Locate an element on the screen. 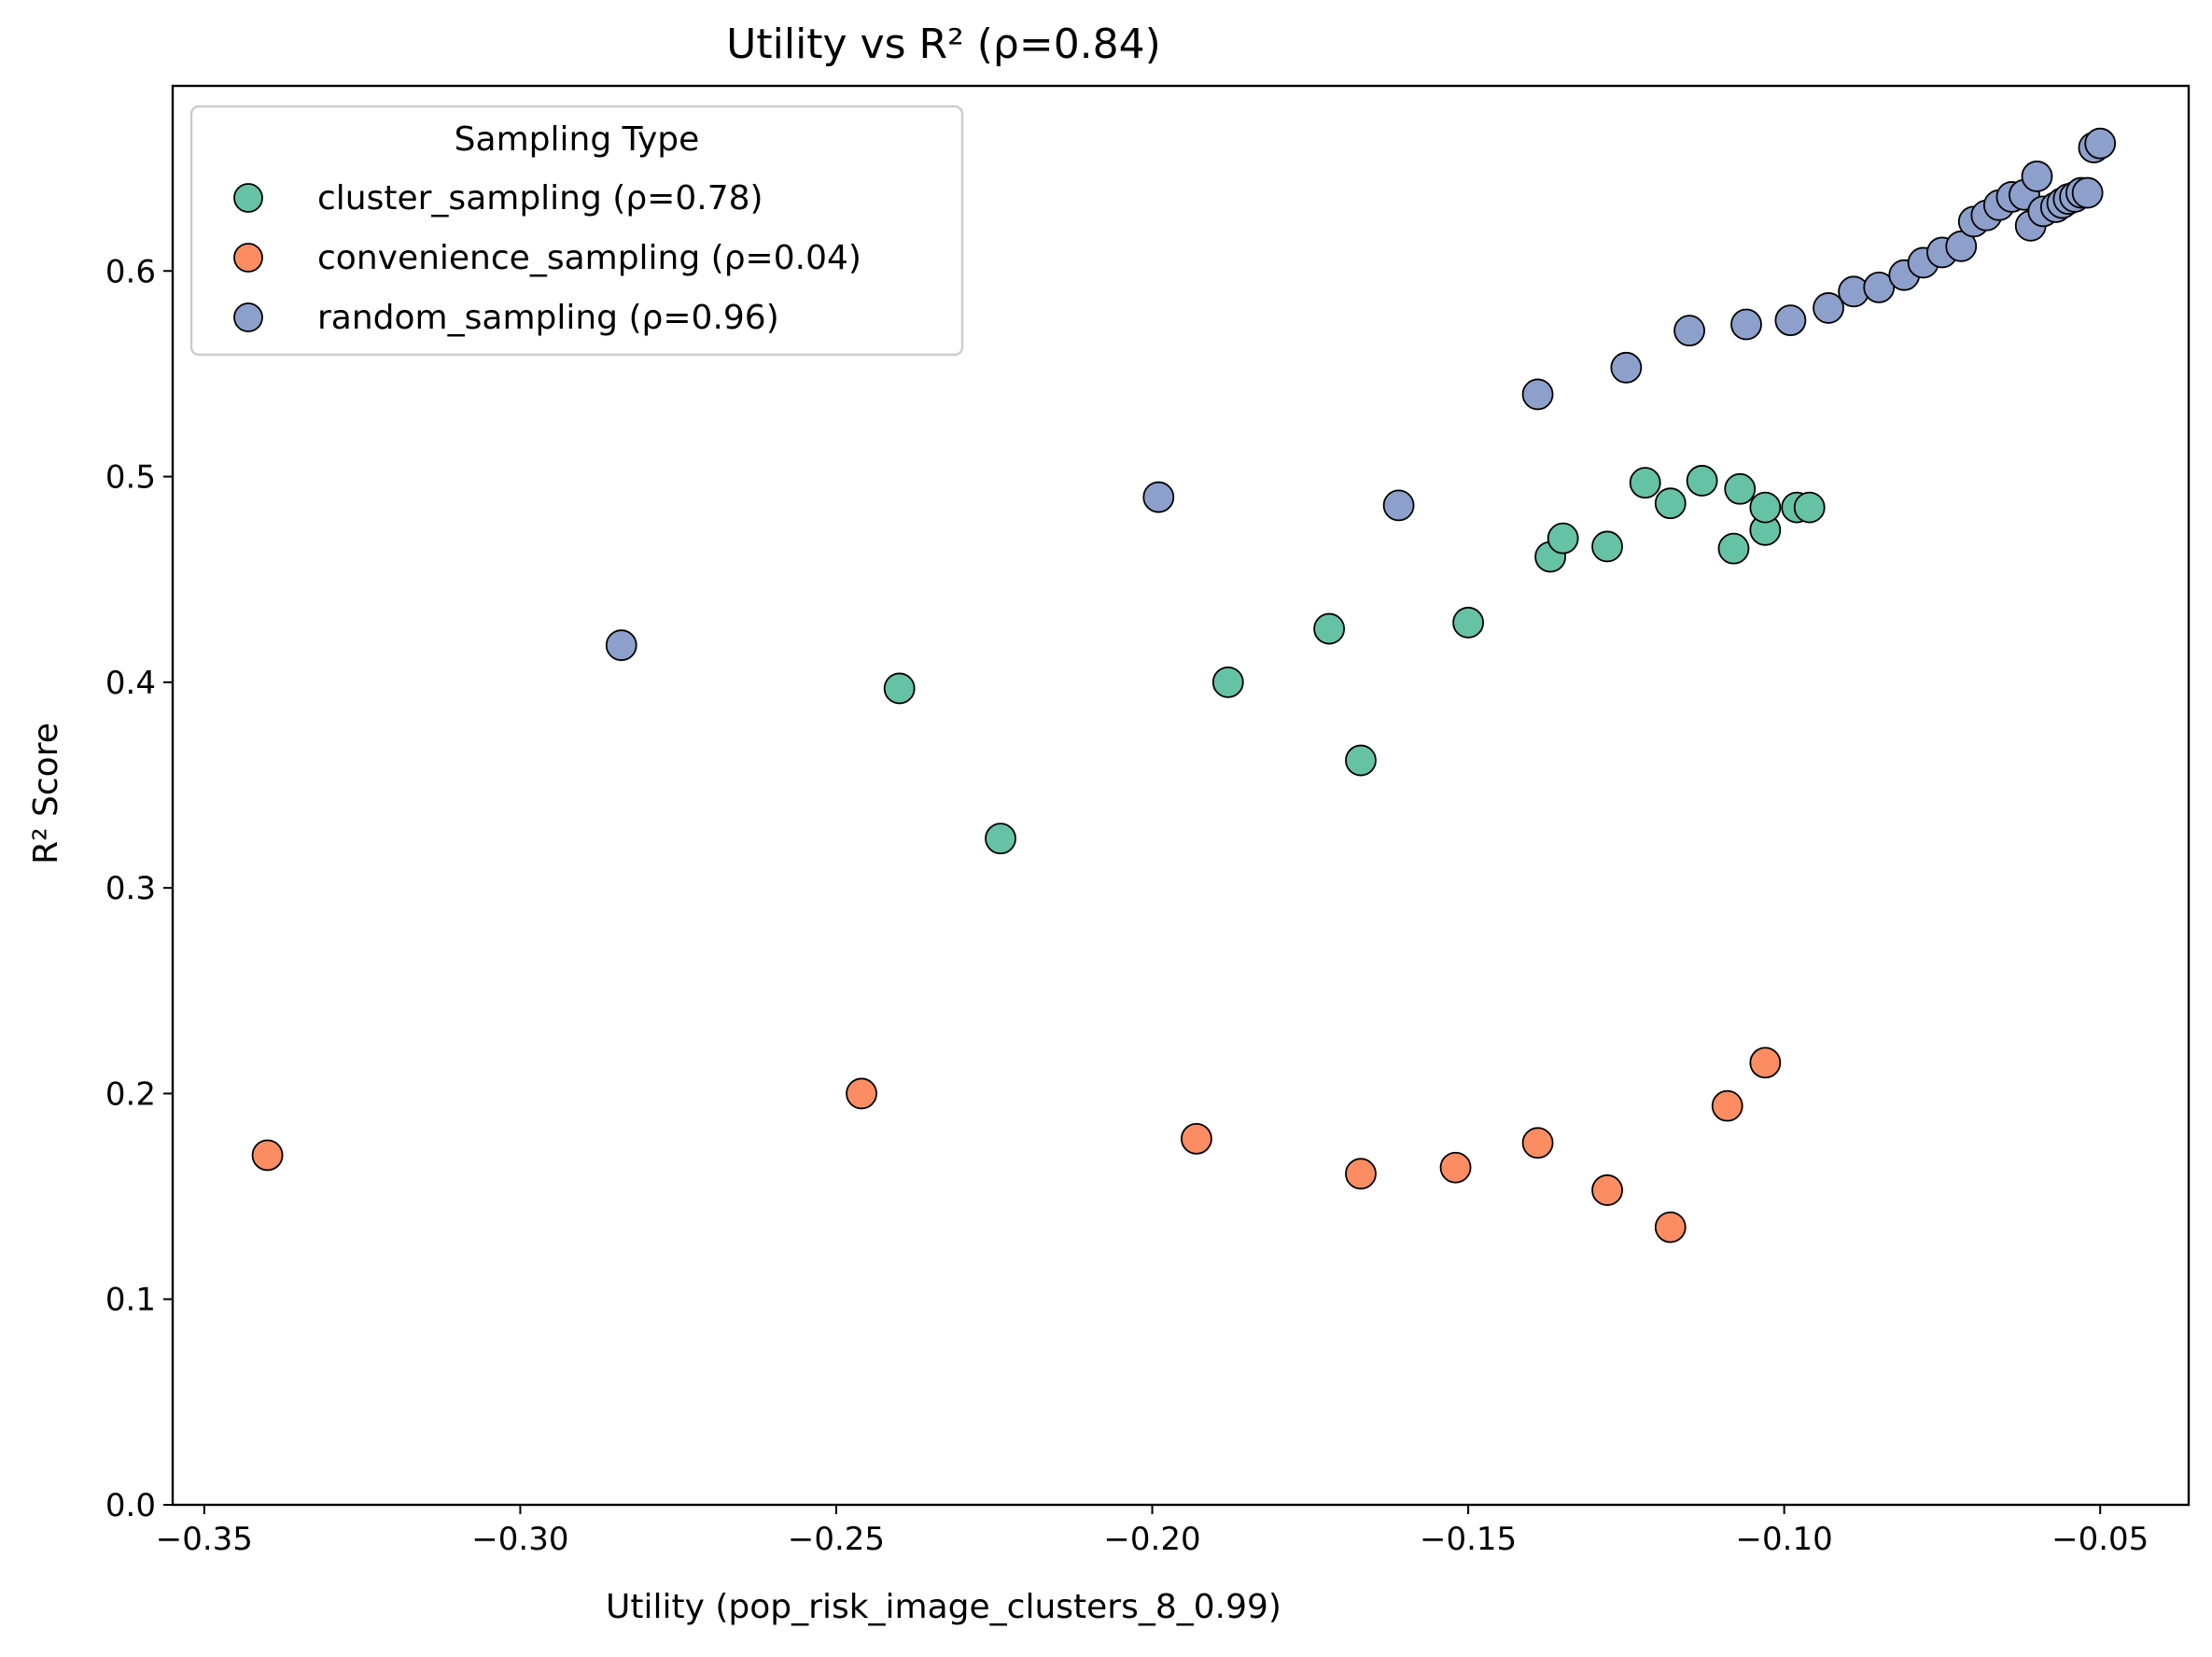 This screenshot has width=2212, height=1657. x-tick-label: −0.30 is located at coordinates (519, 1539).